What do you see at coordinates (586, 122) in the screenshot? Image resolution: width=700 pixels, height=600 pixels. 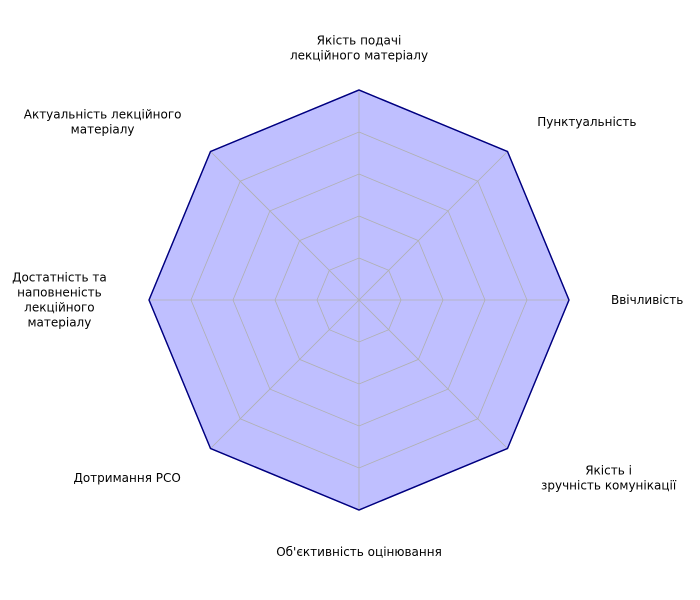 I see `axis-label: Пунктуальність` at bounding box center [586, 122].